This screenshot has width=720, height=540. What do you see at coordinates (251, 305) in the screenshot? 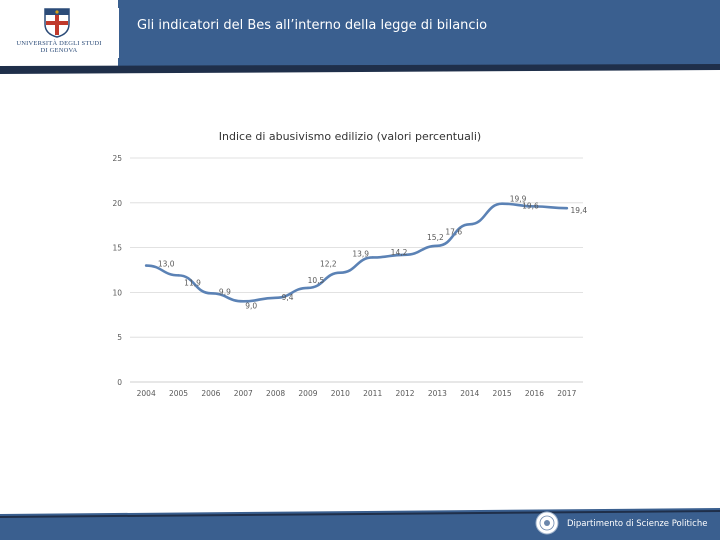
I see `data-label: 9,0` at bounding box center [251, 305].